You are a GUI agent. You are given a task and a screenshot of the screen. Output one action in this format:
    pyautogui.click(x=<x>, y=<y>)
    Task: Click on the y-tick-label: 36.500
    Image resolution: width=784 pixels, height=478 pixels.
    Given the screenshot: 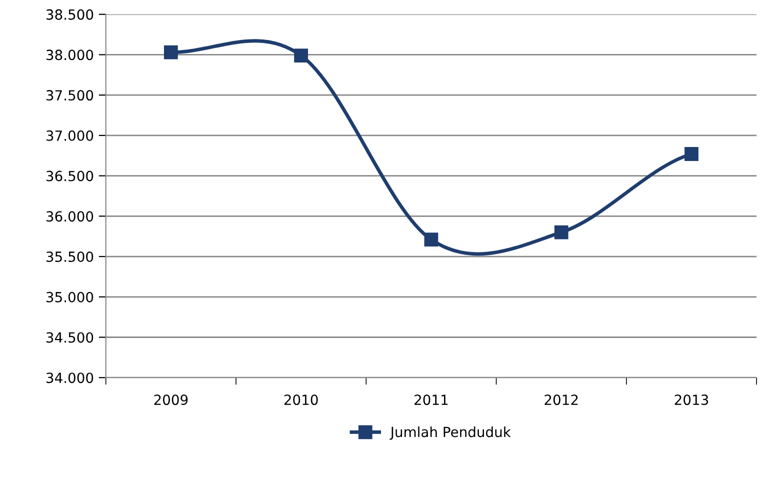 What is the action you would take?
    pyautogui.click(x=70, y=176)
    